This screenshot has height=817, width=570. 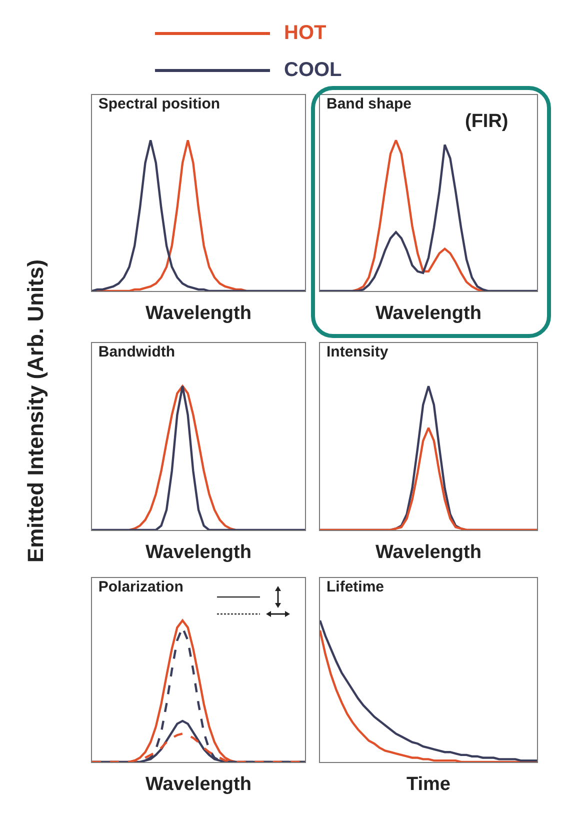 What do you see at coordinates (159, 103) in the screenshot?
I see `chart-title: Spectral position` at bounding box center [159, 103].